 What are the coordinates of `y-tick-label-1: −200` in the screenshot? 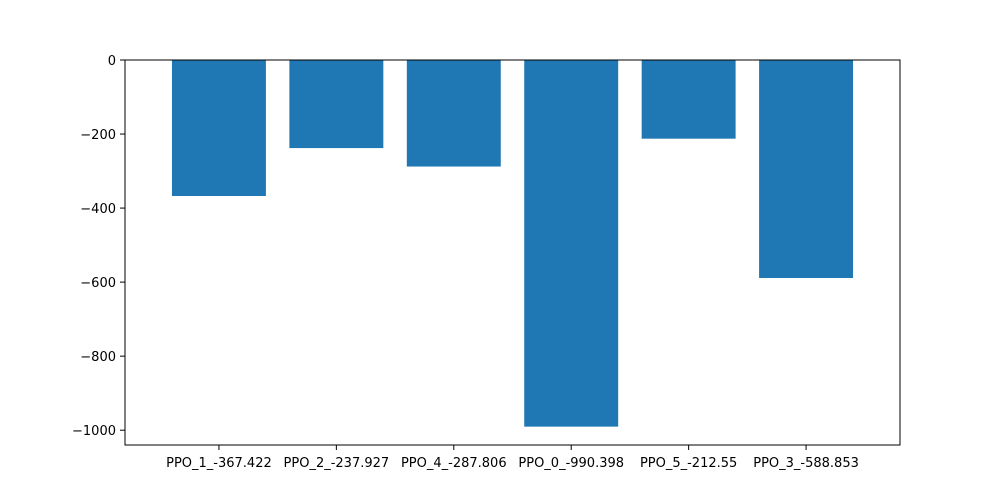 It's located at (98, 135).